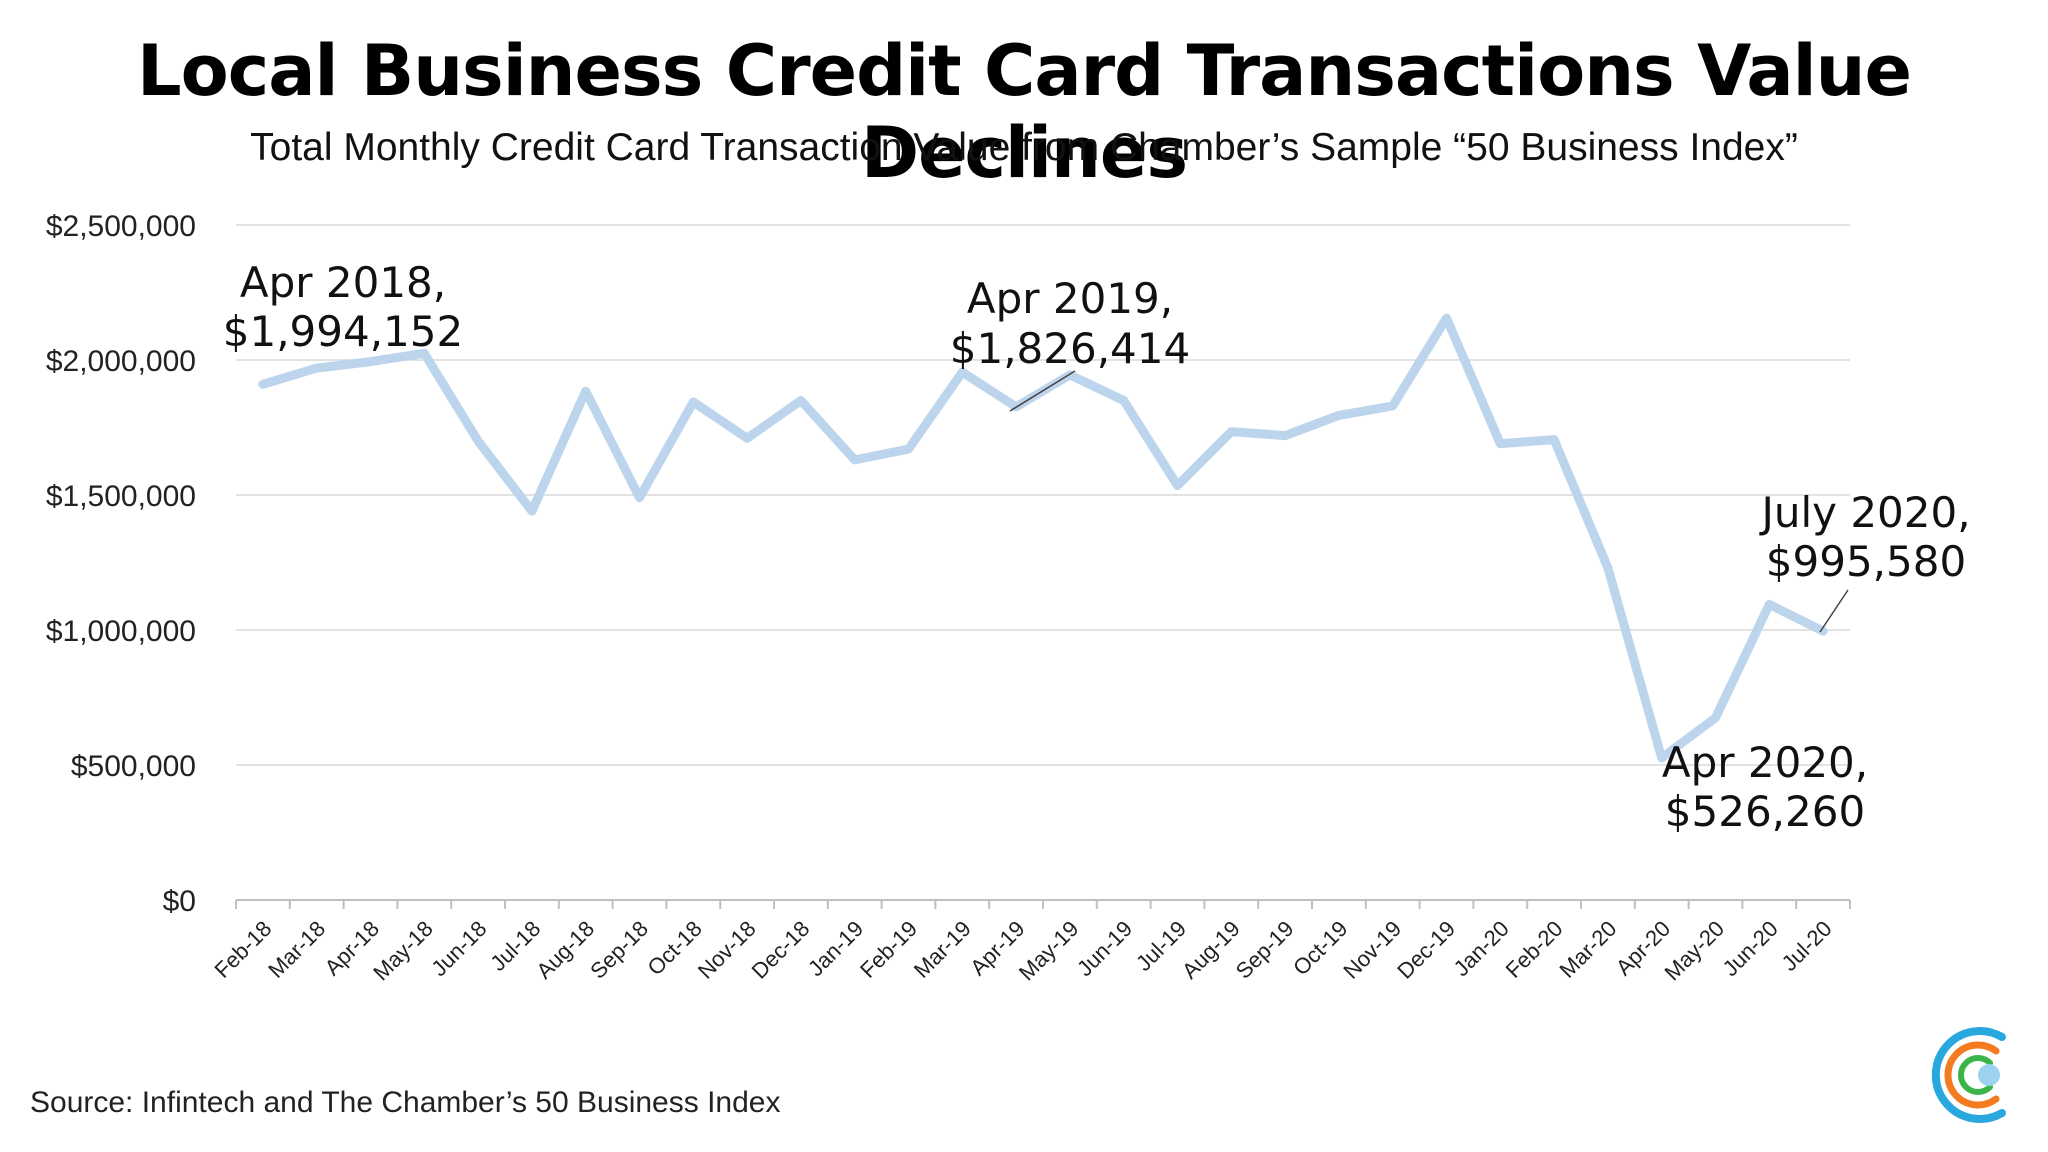 This screenshot has width=2048, height=1152. I want to click on annotation-value: $1,994,152, so click(343, 331).